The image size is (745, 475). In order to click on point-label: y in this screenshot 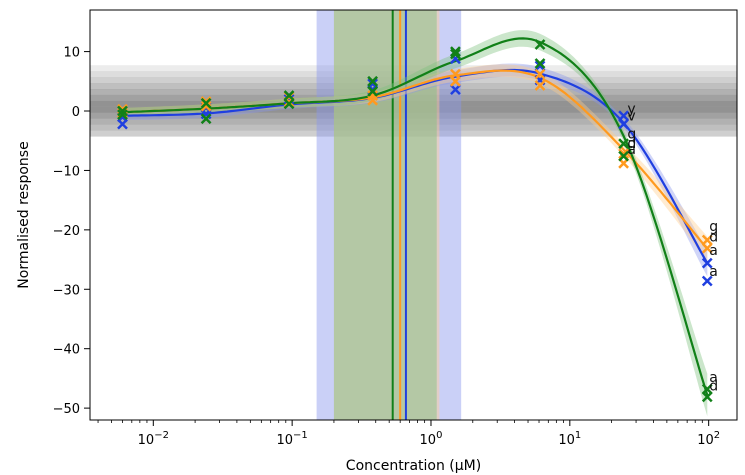, I will do `click(631, 109)`.